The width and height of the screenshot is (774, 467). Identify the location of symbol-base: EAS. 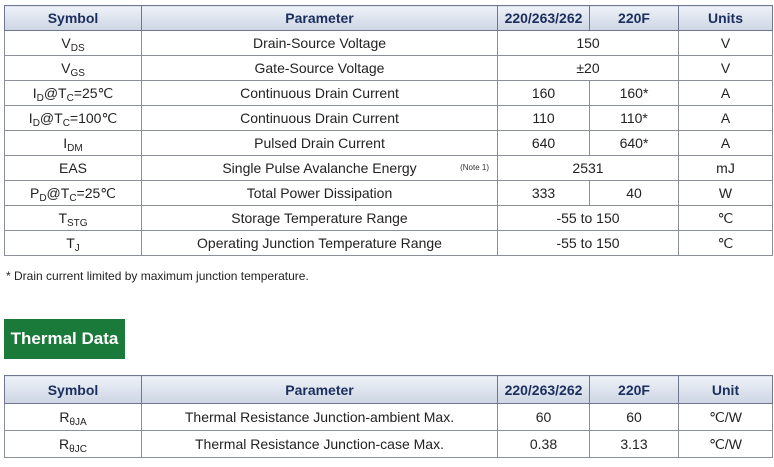
(72, 168).